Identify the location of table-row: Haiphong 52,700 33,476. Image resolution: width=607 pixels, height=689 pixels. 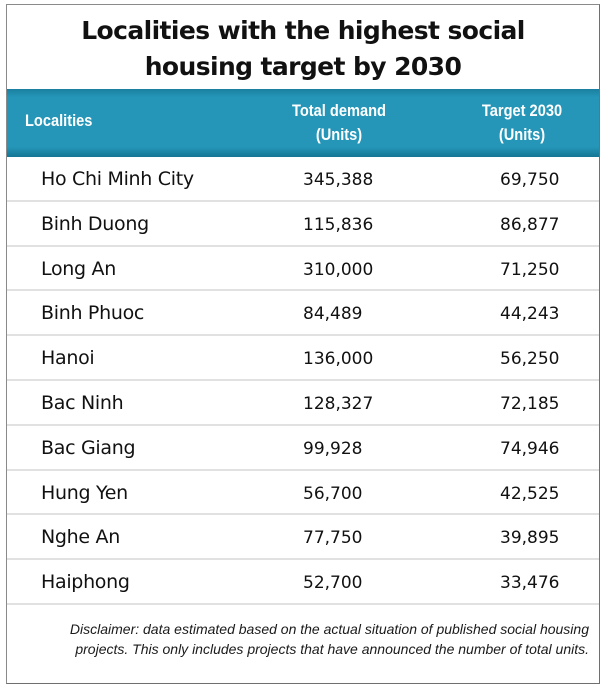
(303, 582).